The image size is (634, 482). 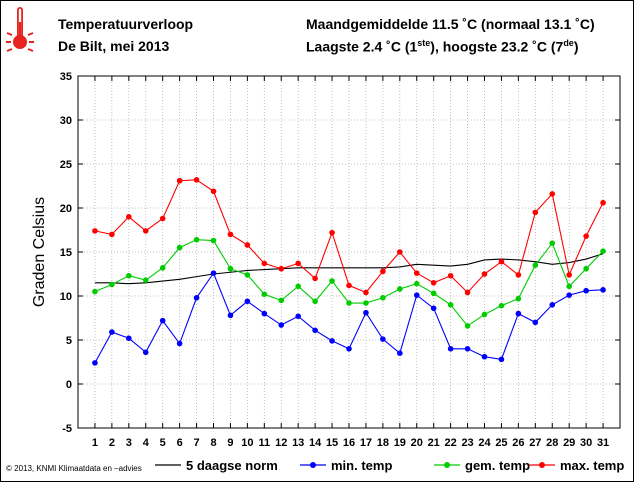 I want to click on x-tick-label: 7, so click(x=197, y=443).